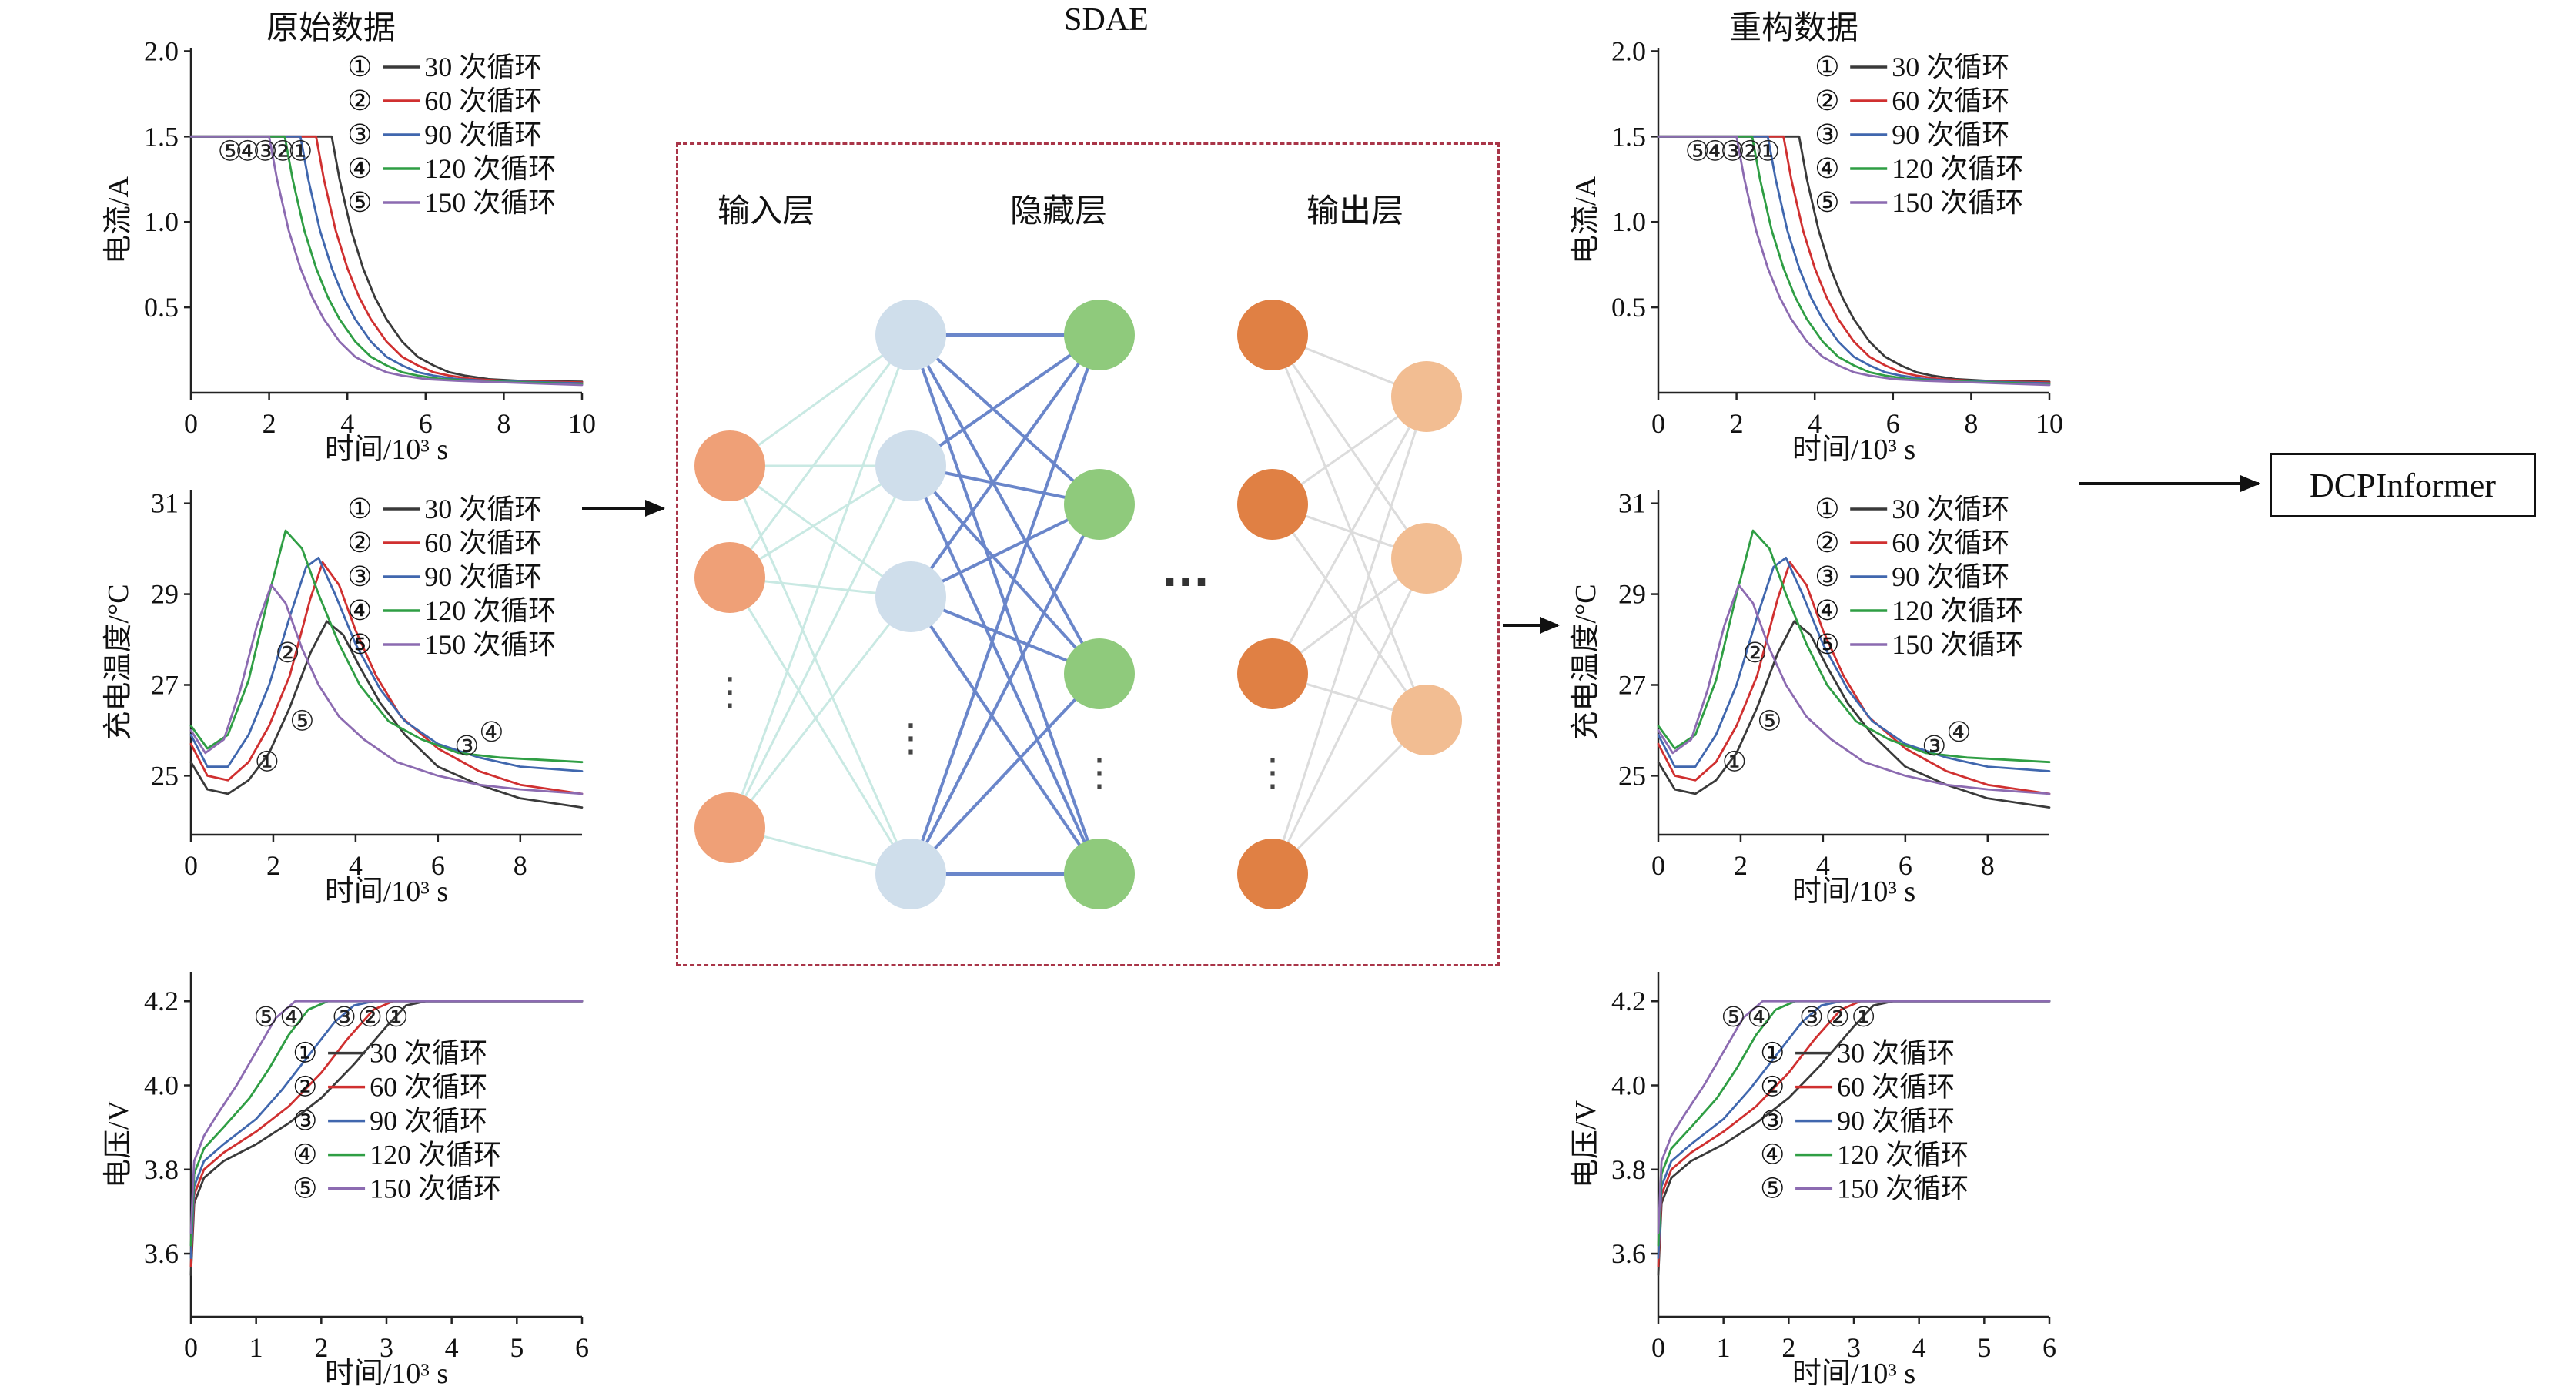 The image size is (2576, 1393). Describe the element at coordinates (730, 465) in the screenshot. I see `network-node-input` at that location.